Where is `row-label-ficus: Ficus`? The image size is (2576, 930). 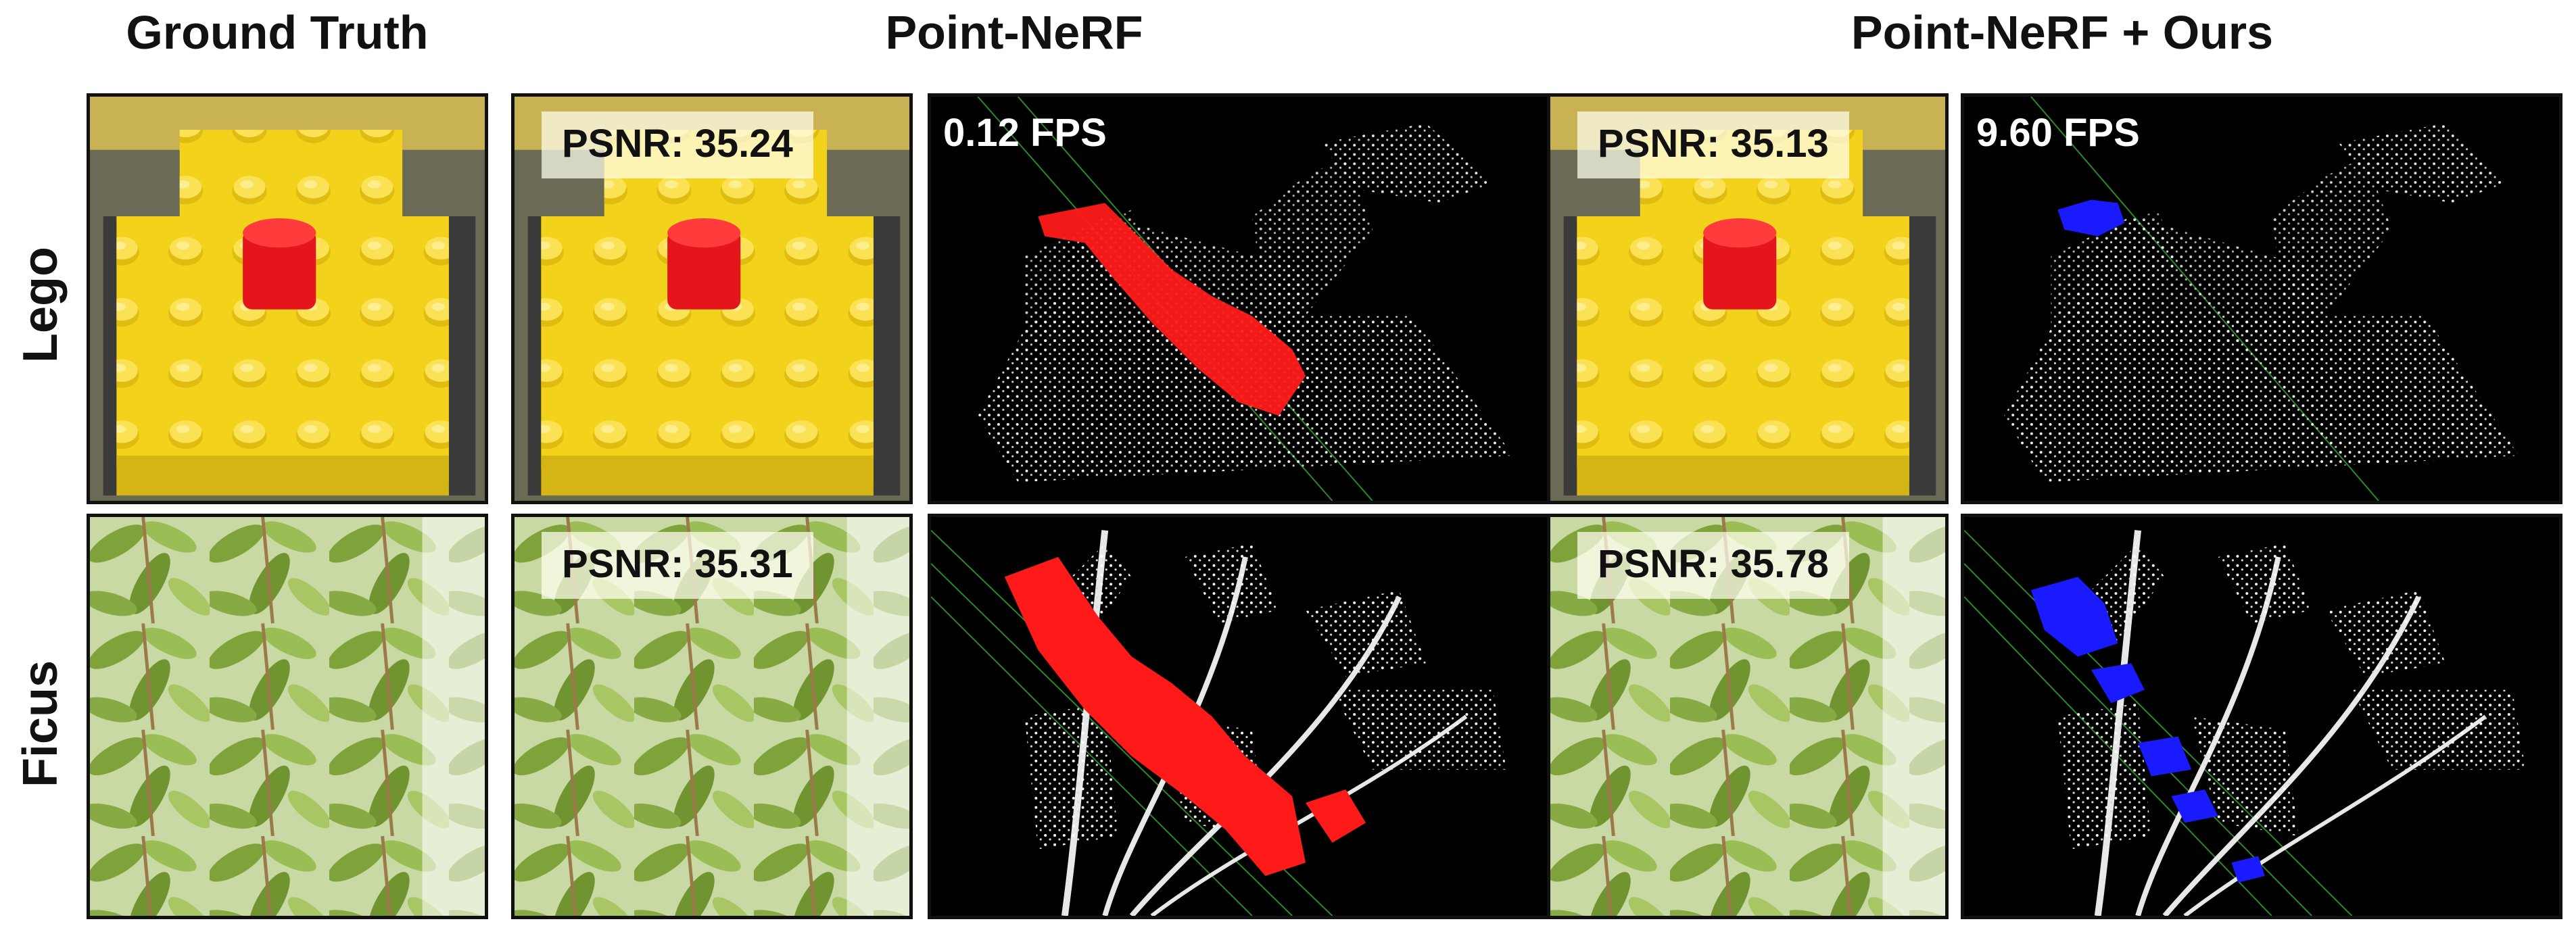 row-label-ficus: Ficus is located at coordinates (41, 724).